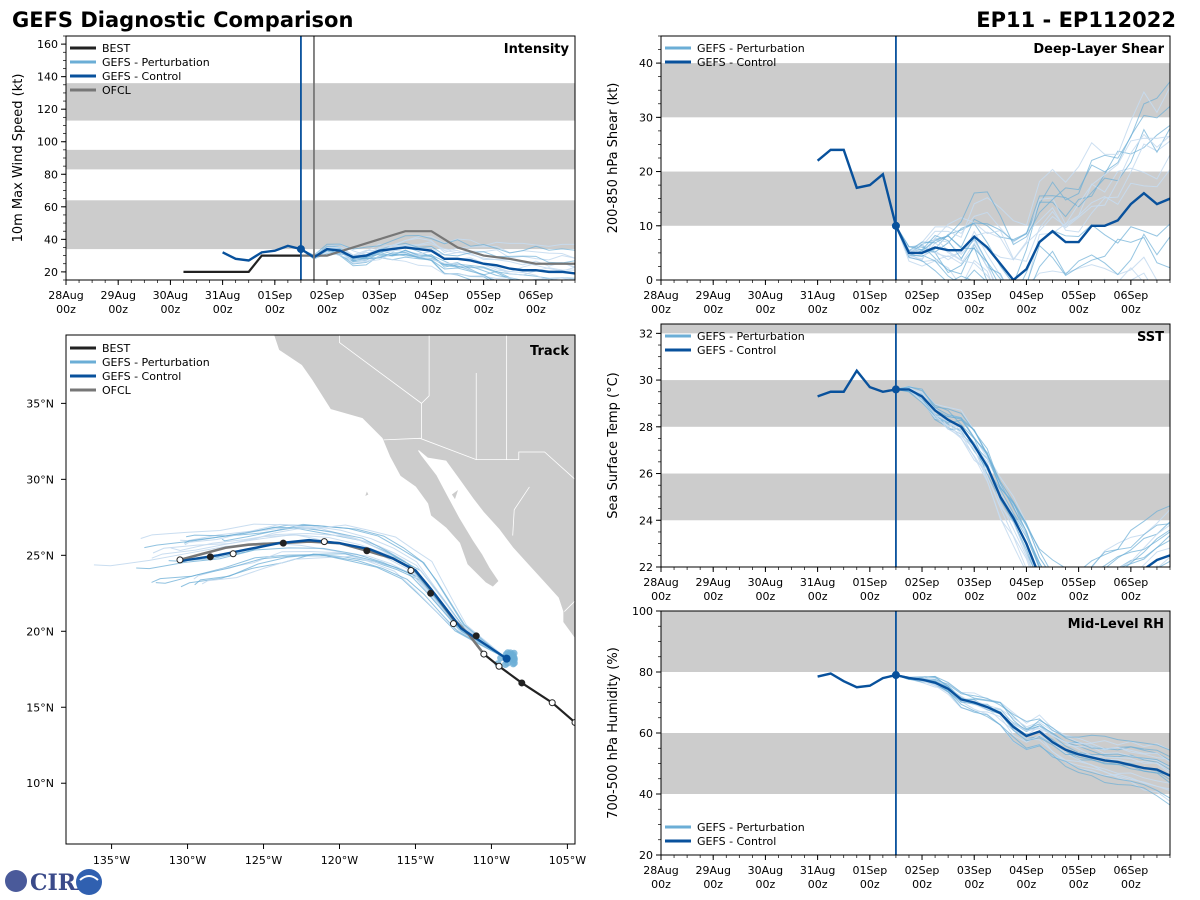 The image size is (1200, 900). What do you see at coordinates (817, 870) in the screenshot?
I see `rh-xtick-label-date: 31Aug` at bounding box center [817, 870].